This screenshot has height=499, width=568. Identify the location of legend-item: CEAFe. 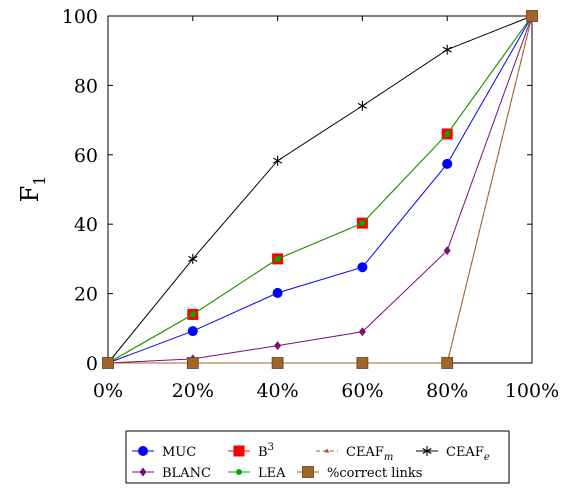
(453, 454).